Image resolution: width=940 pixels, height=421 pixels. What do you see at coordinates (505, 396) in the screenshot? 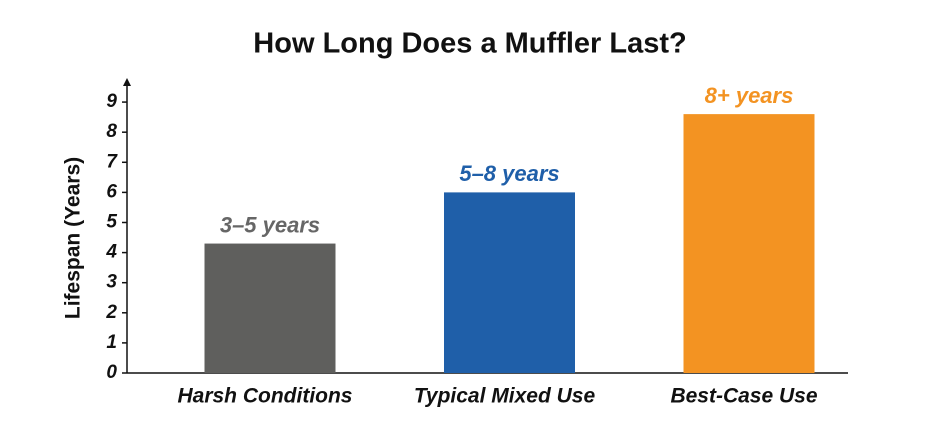
I see `x-tick-label: Typical Mixed Use` at bounding box center [505, 396].